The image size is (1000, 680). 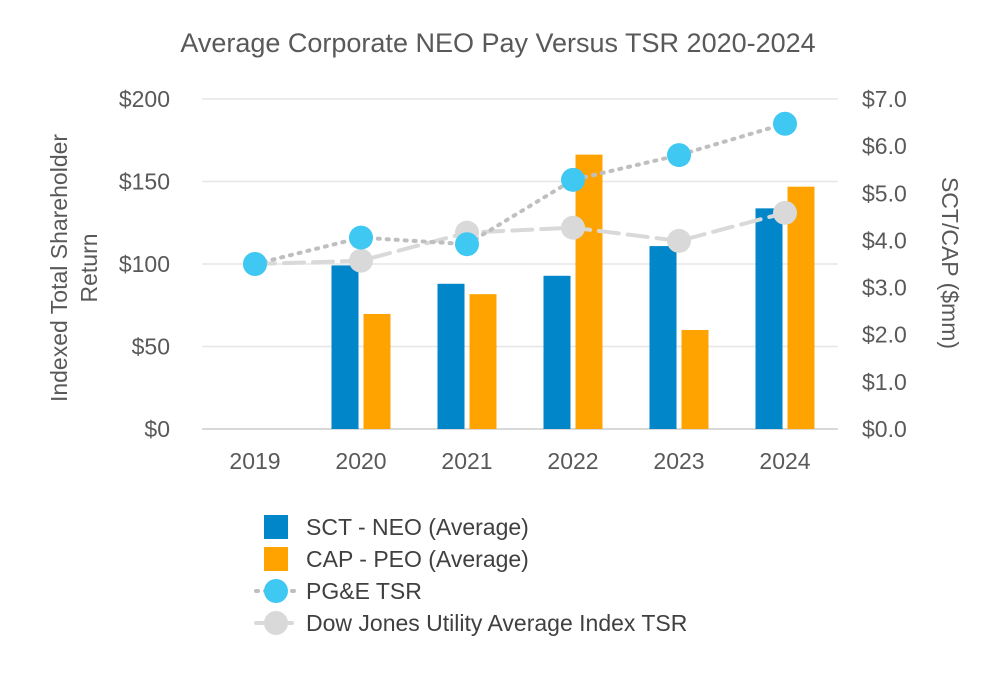 What do you see at coordinates (254, 461) in the screenshot?
I see `x-tick-label: 2019` at bounding box center [254, 461].